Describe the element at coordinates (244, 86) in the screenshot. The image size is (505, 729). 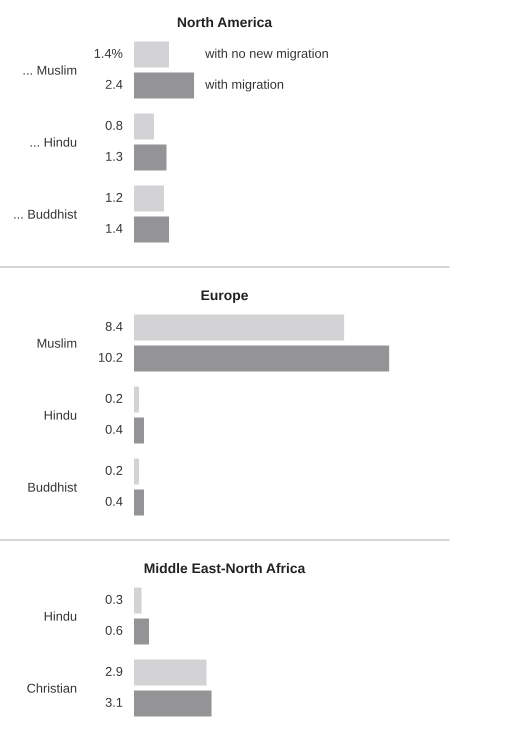
I see `series-label: with migration` at that location.